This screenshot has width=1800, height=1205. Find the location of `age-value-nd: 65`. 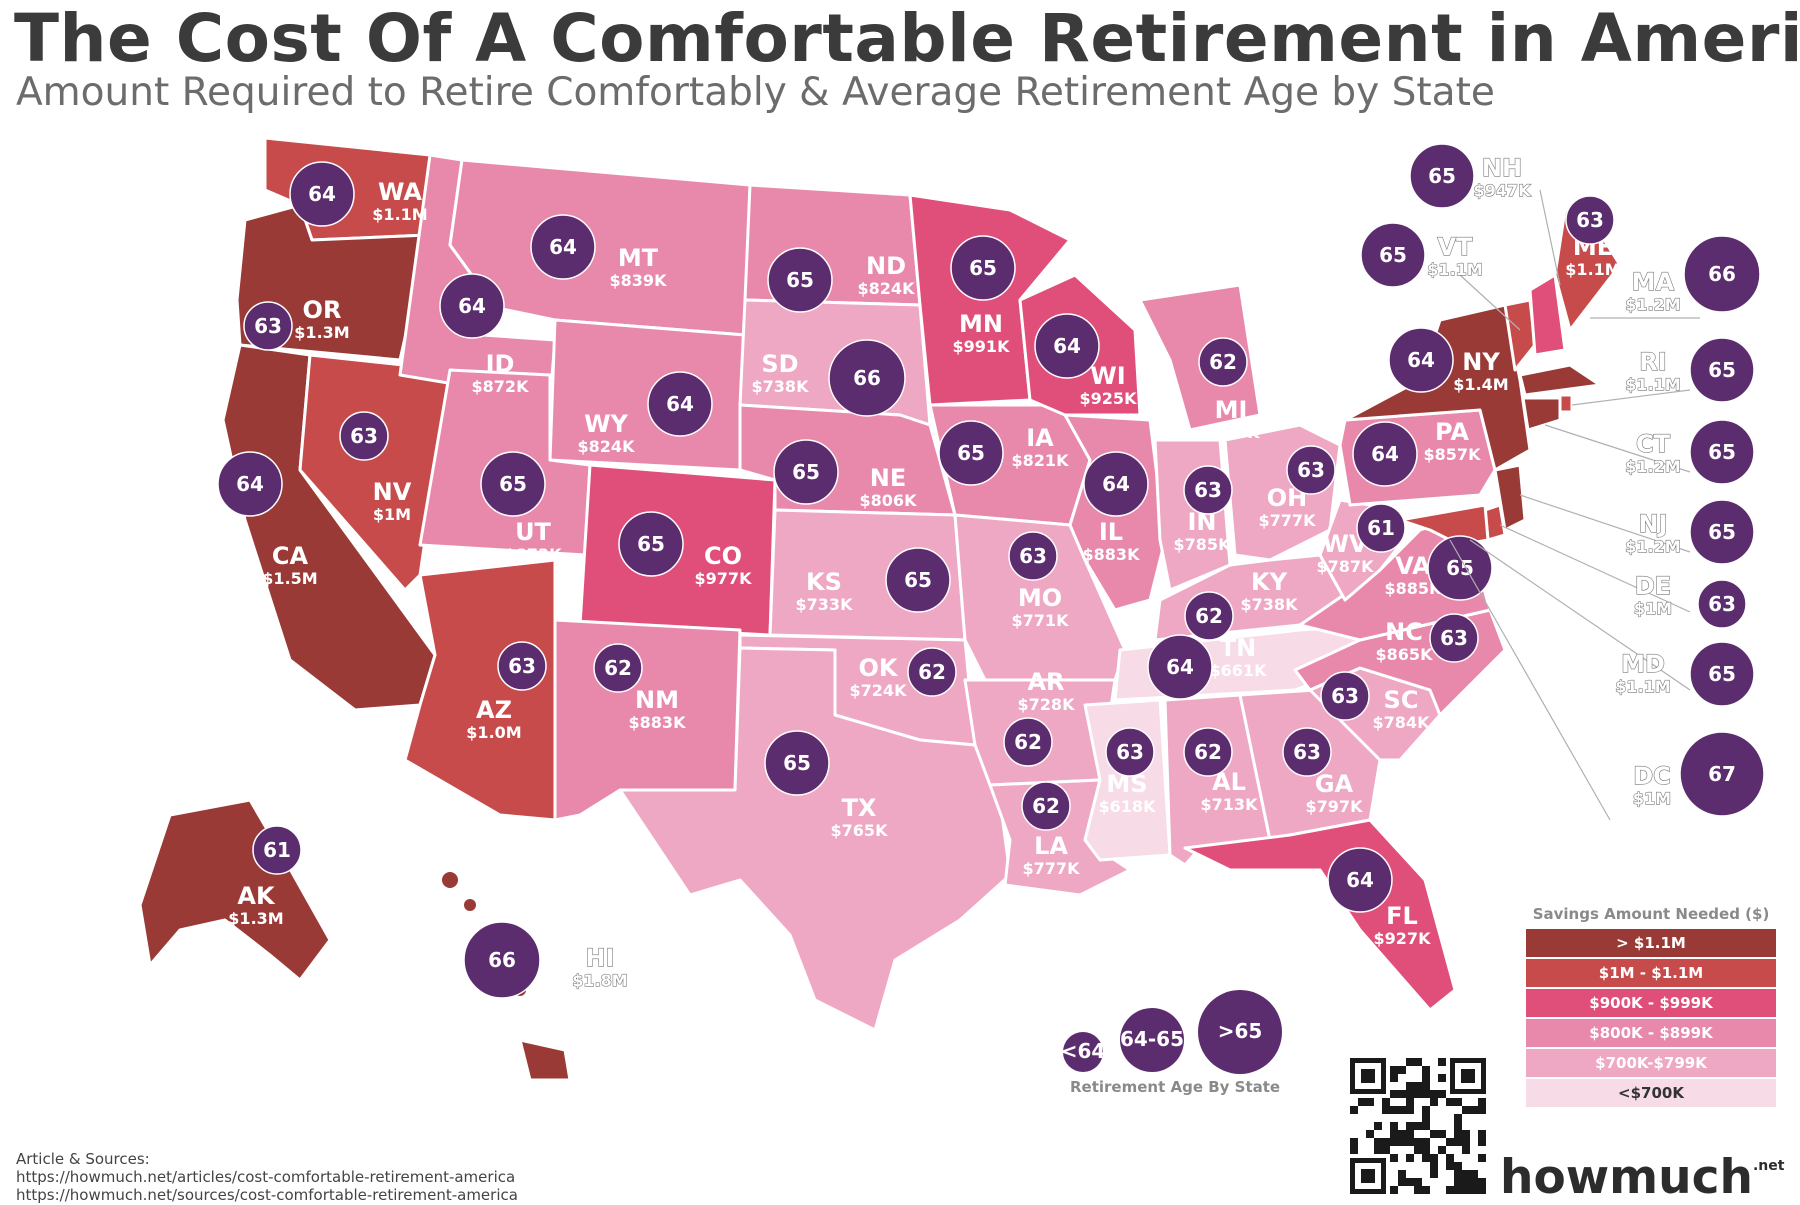

age-value-nd: 65 is located at coordinates (800, 280).